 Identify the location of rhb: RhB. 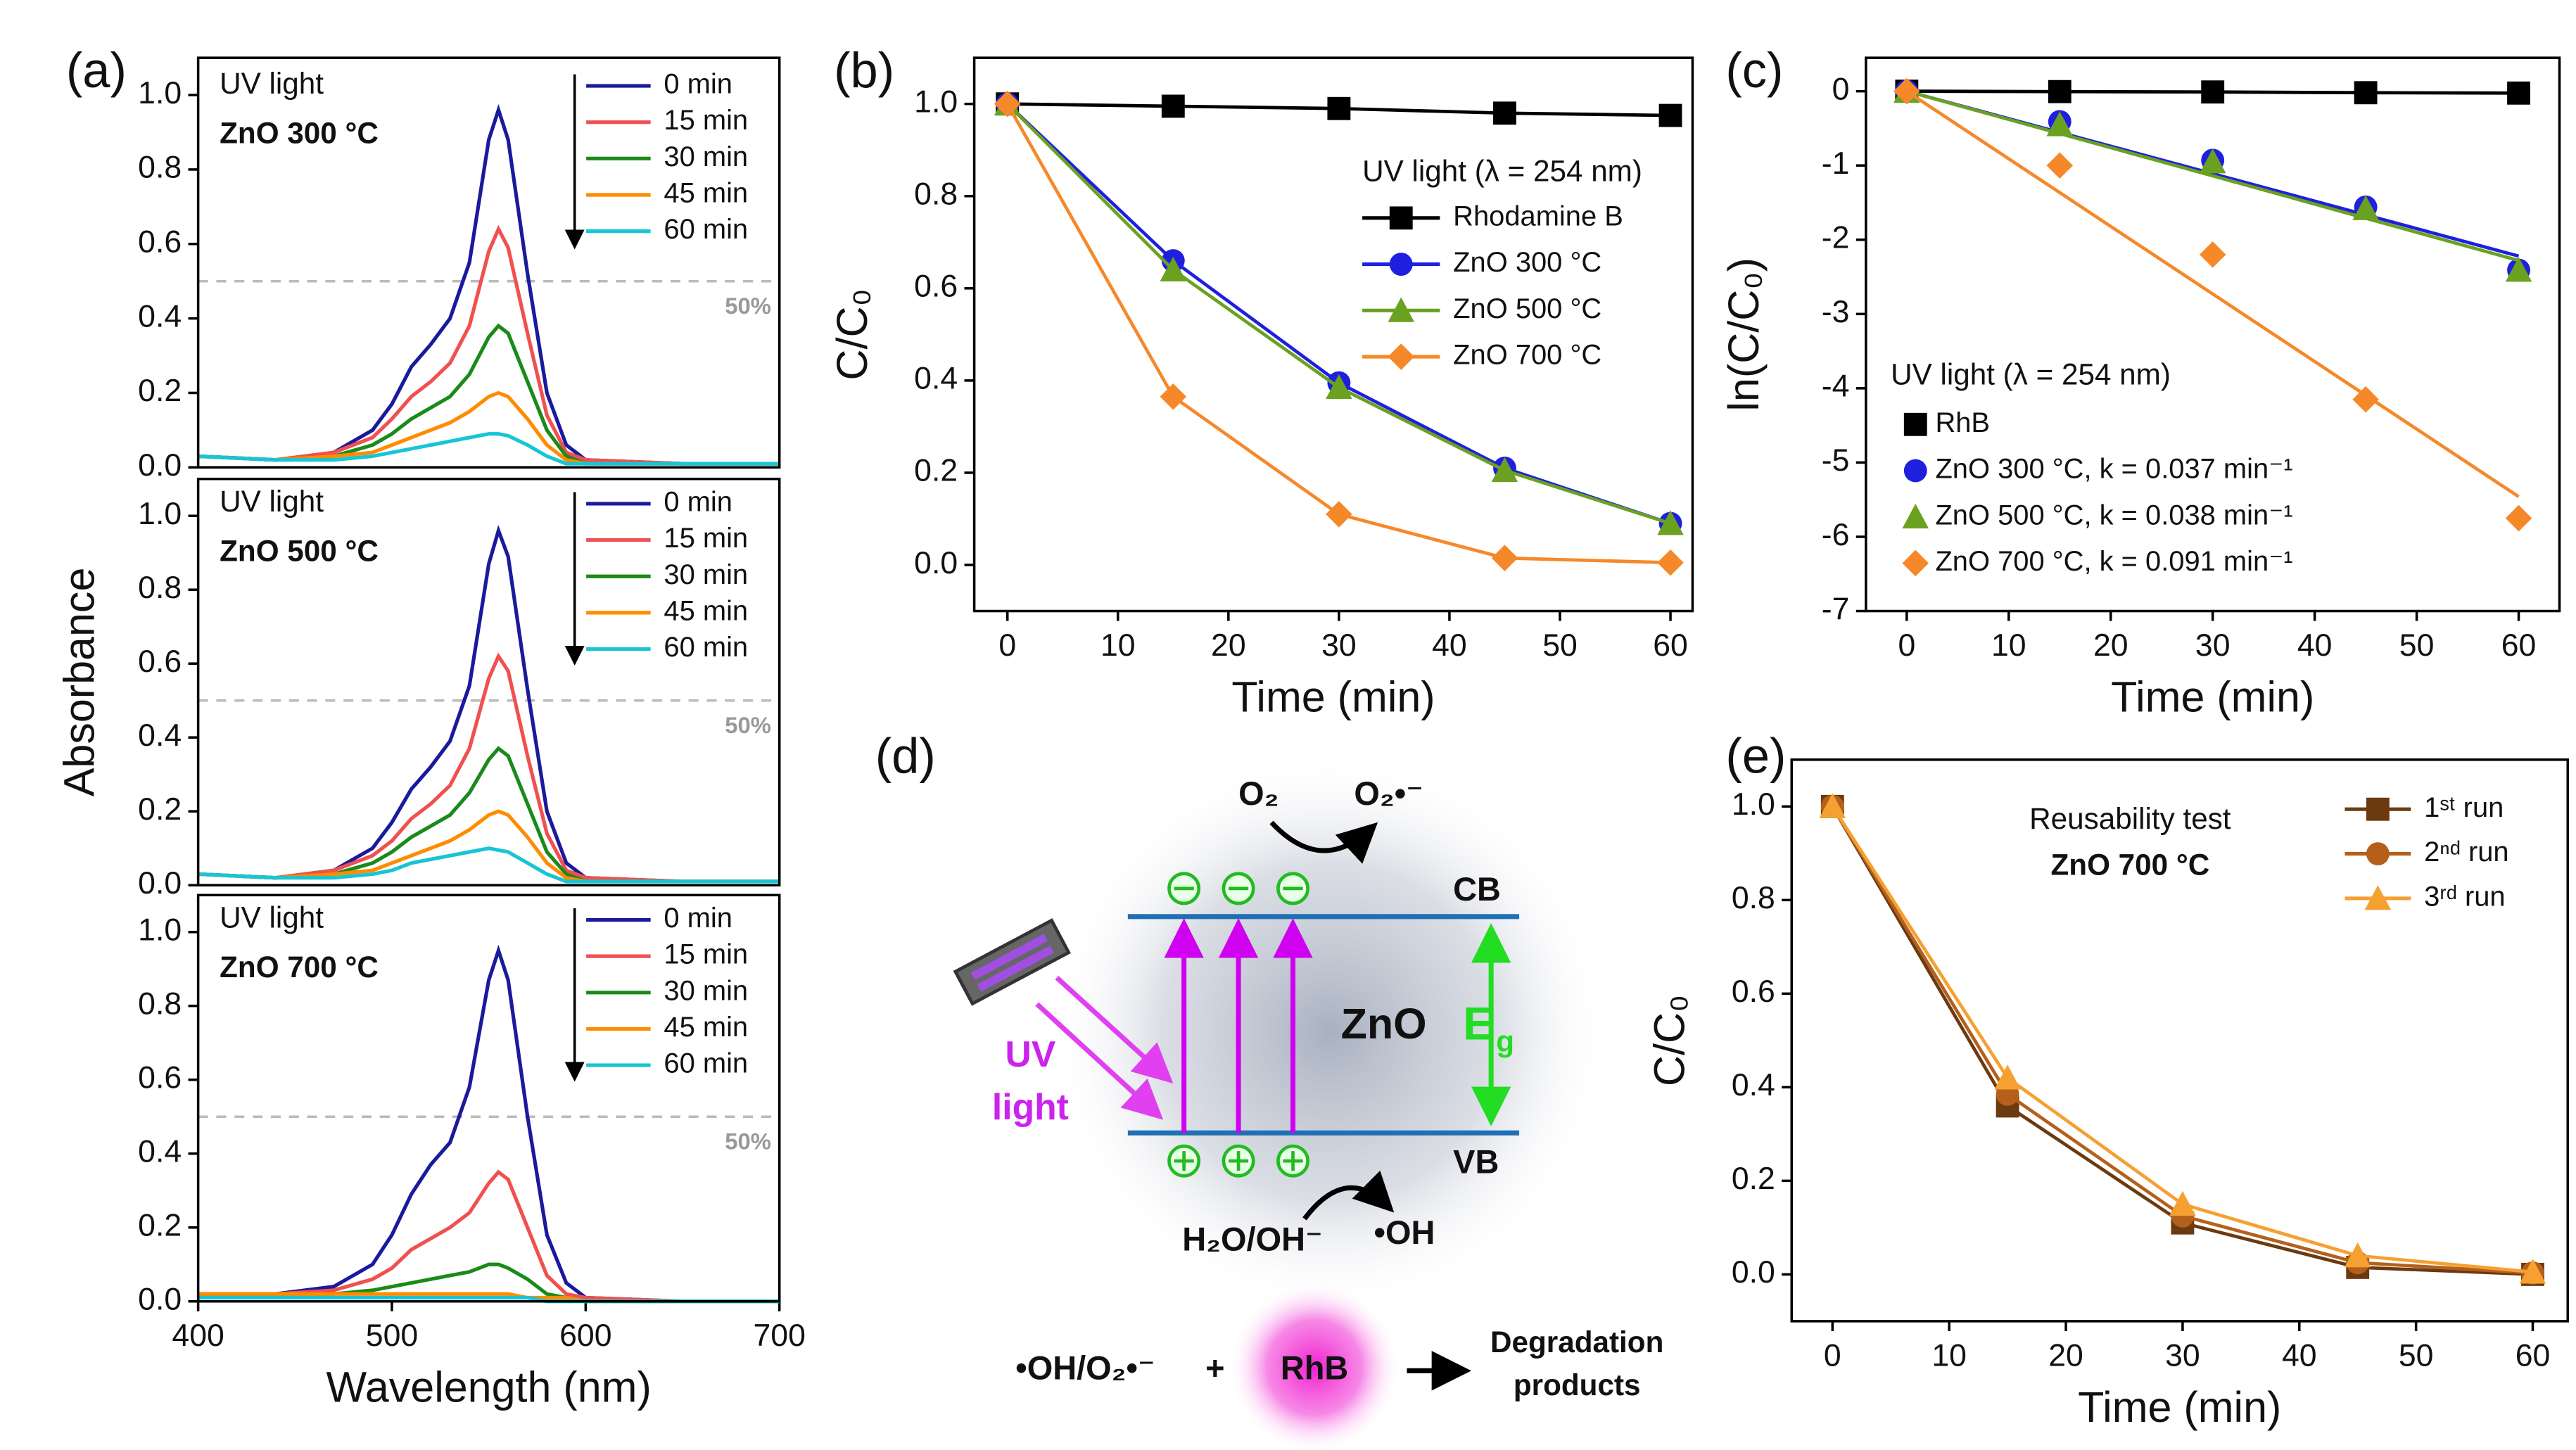
(1314, 1368).